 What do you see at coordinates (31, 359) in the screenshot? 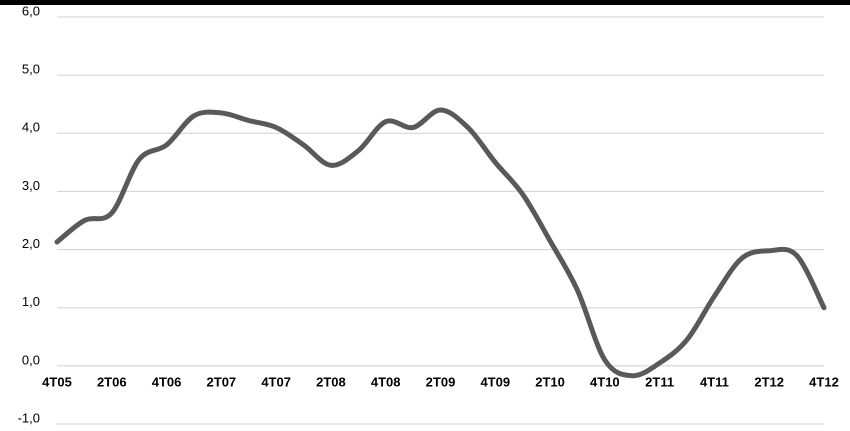
I see `y-tick-label: 0,0` at bounding box center [31, 359].